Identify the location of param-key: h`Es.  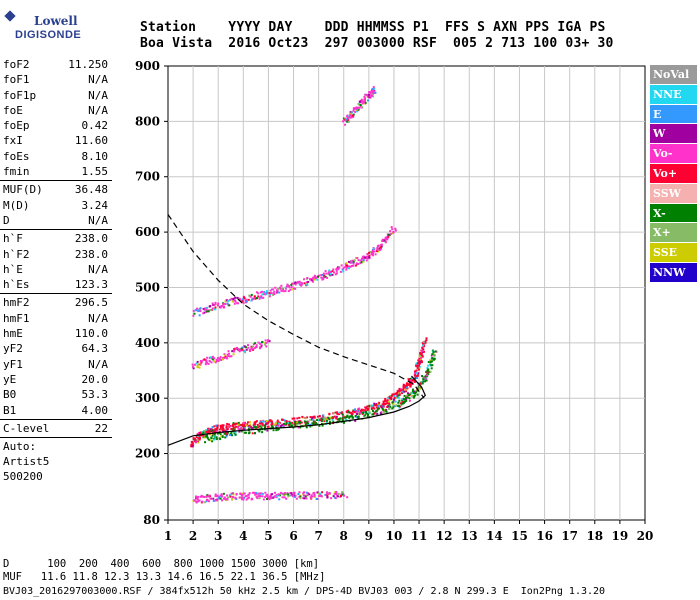
(16, 285).